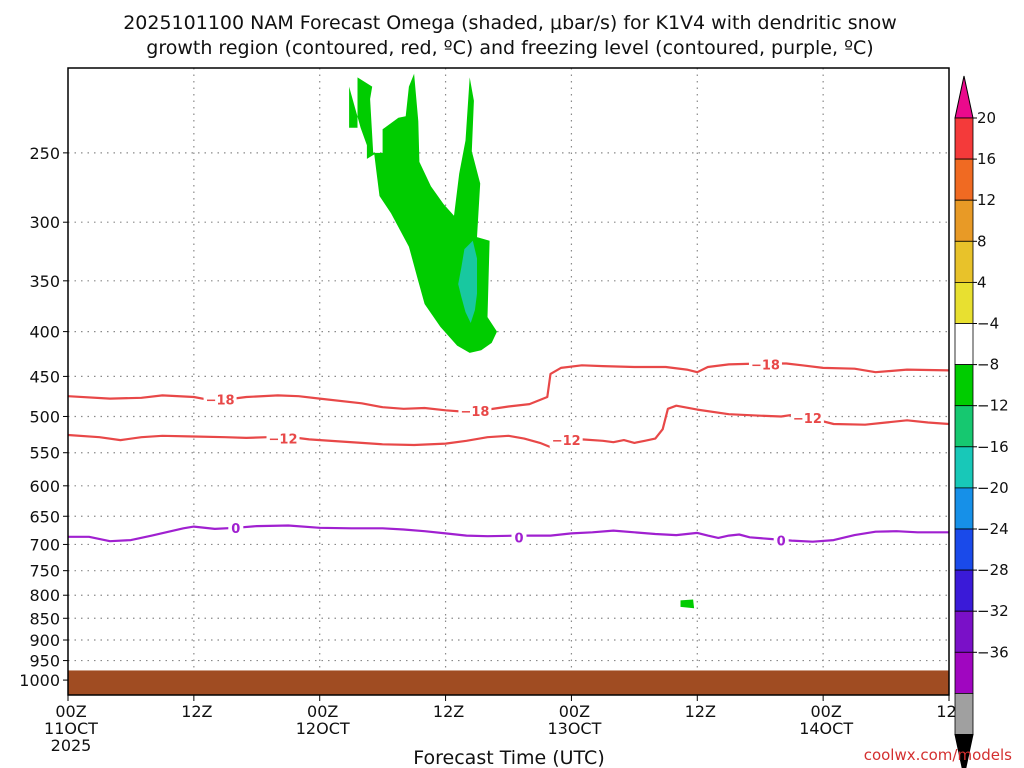  I want to click on colorbar-label-0: 20, so click(986, 118).